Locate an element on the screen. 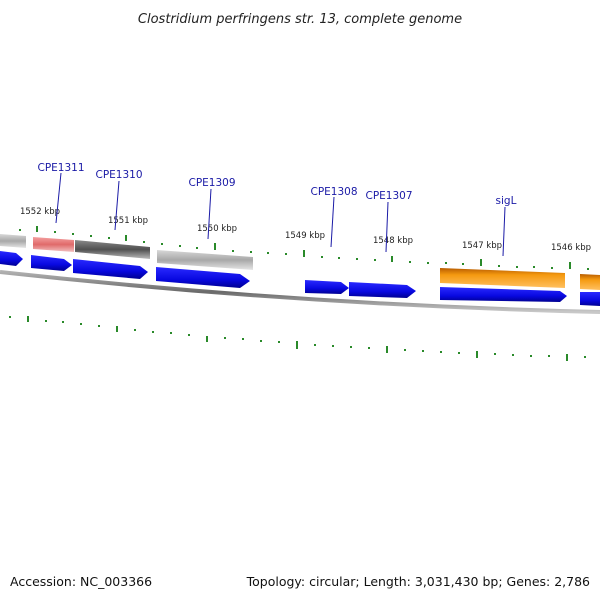  ruler-label: 1552 kbp is located at coordinates (40, 212).